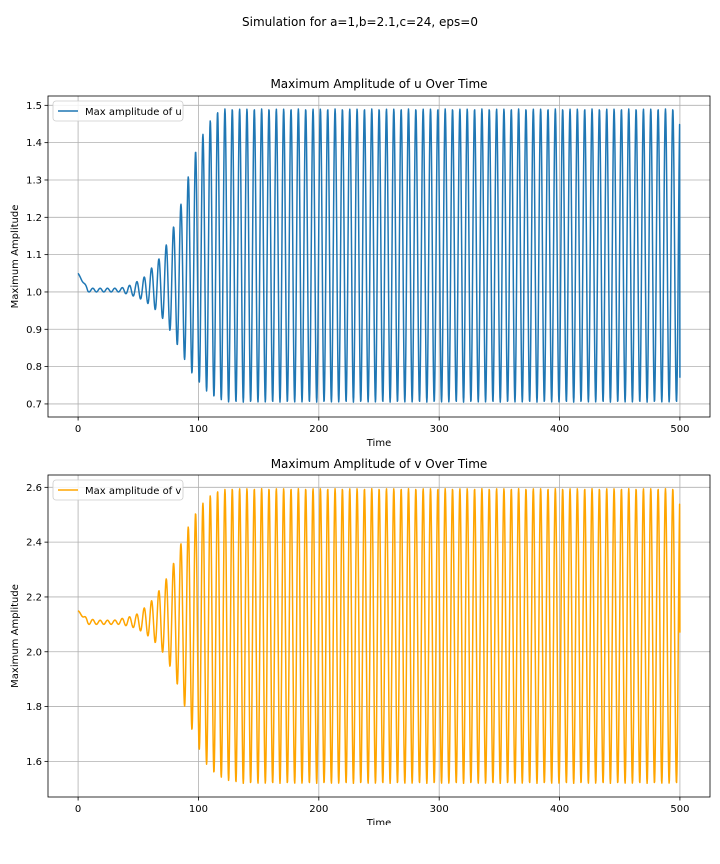  Describe the element at coordinates (133, 112) in the screenshot. I see `legend-label: Max amplitude of u` at that location.